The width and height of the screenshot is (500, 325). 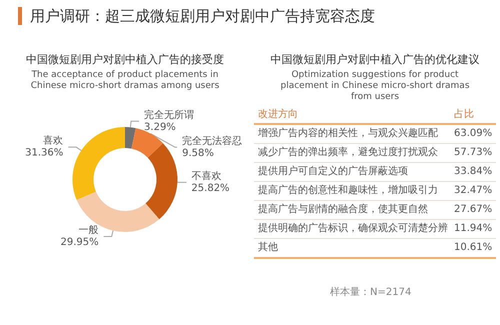 I want to click on slice-label: 喜欢, so click(x=53, y=140).